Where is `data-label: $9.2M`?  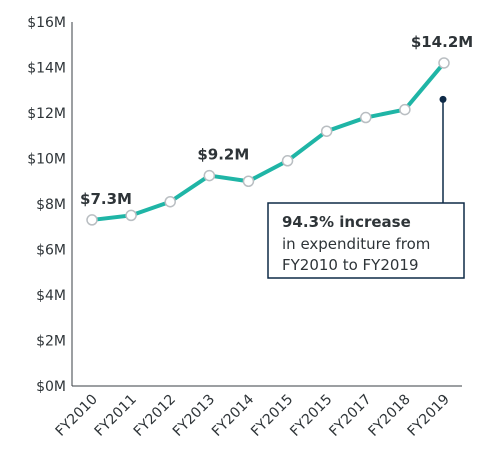 data-label: $9.2M is located at coordinates (223, 155).